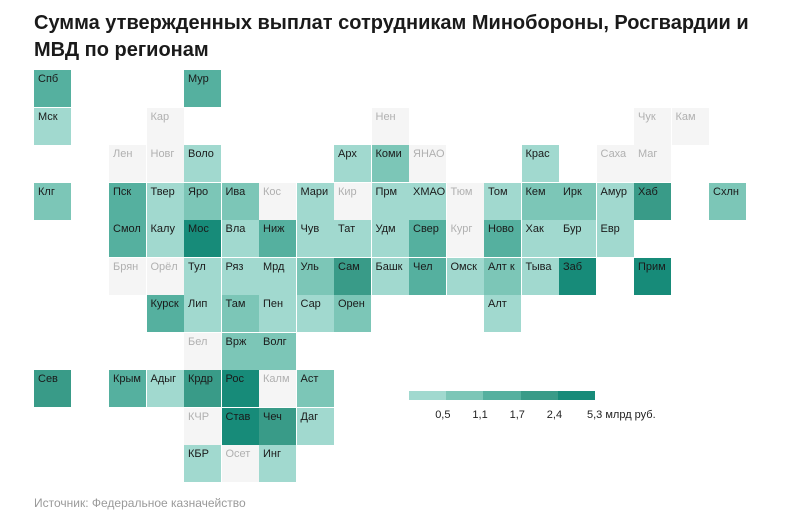 The image size is (804, 528). What do you see at coordinates (427, 276) in the screenshot?
I see `region-tile: Чел` at bounding box center [427, 276].